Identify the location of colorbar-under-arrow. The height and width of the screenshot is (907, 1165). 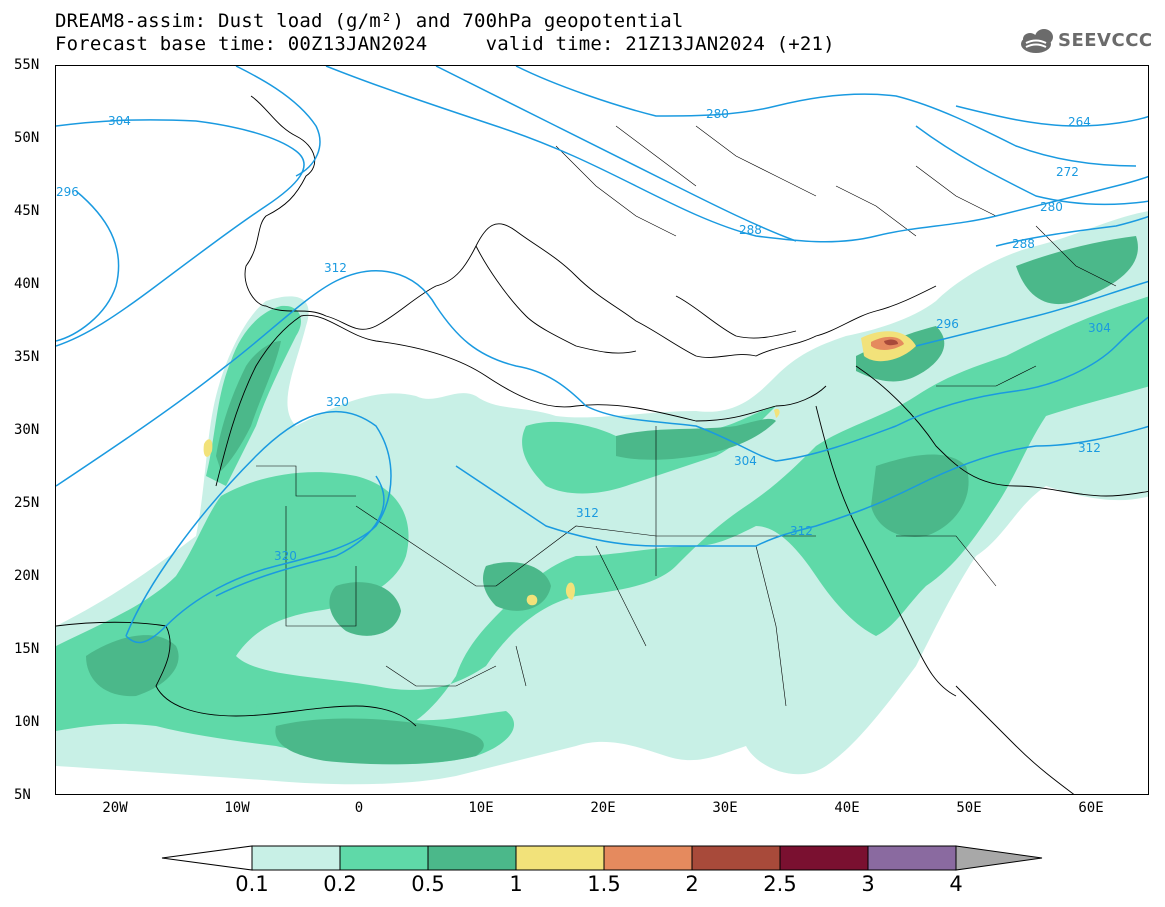
(207, 858).